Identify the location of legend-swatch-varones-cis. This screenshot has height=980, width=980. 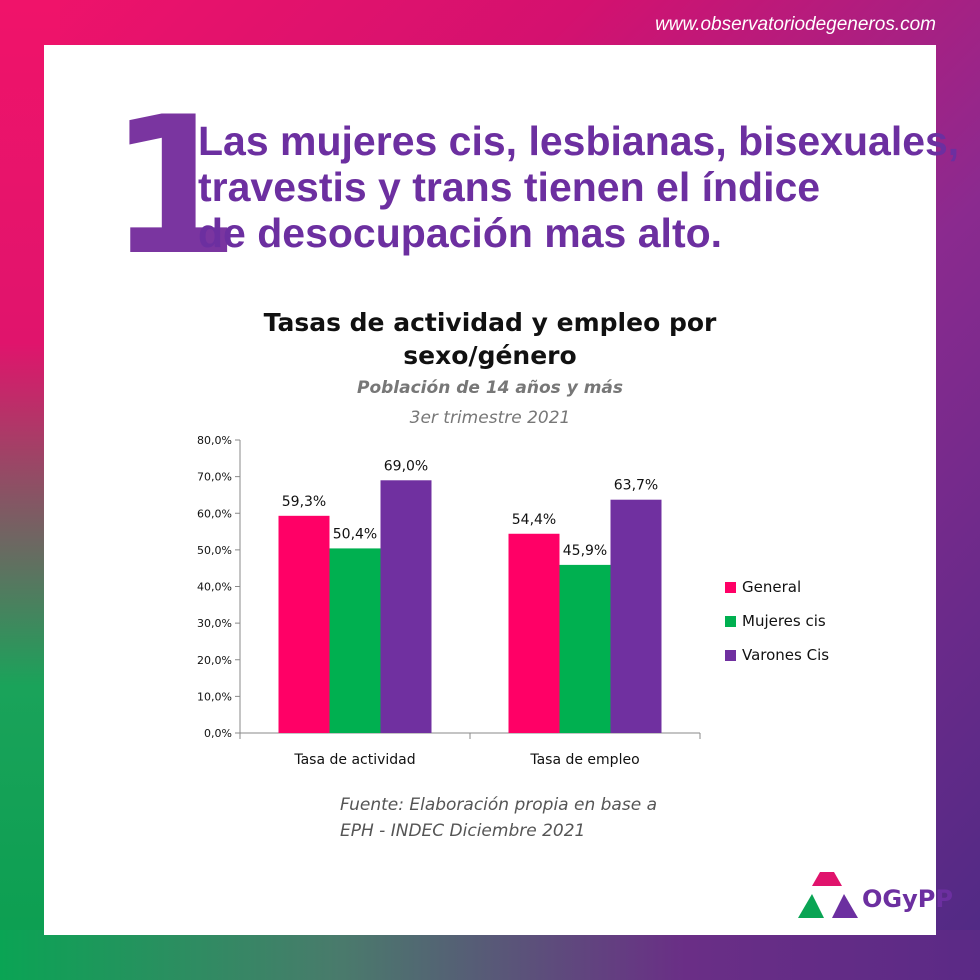
(730, 655).